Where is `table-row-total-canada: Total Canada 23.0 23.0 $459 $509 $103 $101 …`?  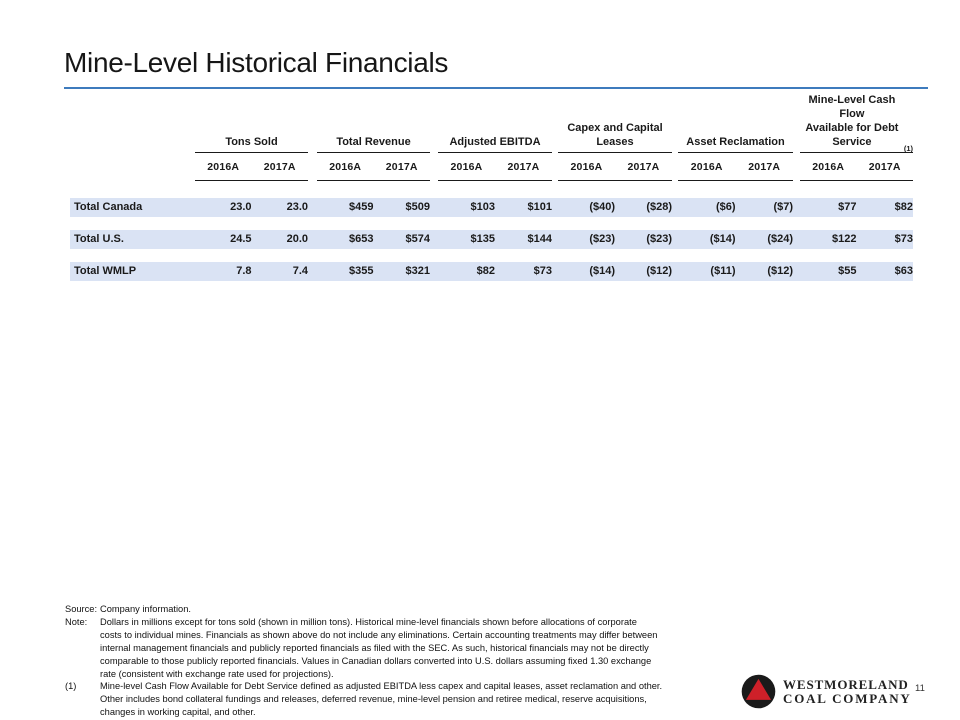 table-row-total-canada: Total Canada 23.0 23.0 $459 $509 $103 $101 … is located at coordinates (491, 207).